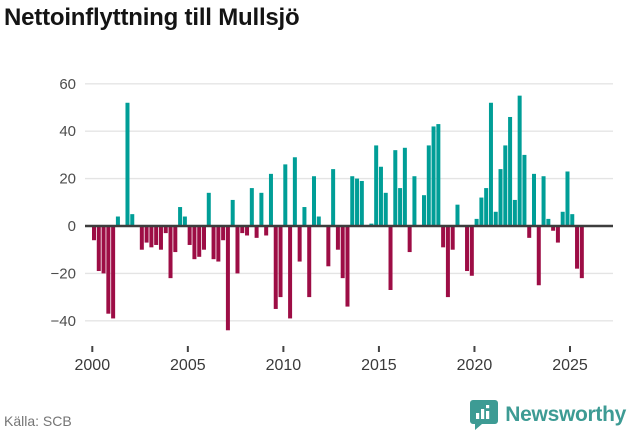 The height and width of the screenshot is (439, 631). What do you see at coordinates (570, 365) in the screenshot?
I see `x-axis-label: 2025` at bounding box center [570, 365].